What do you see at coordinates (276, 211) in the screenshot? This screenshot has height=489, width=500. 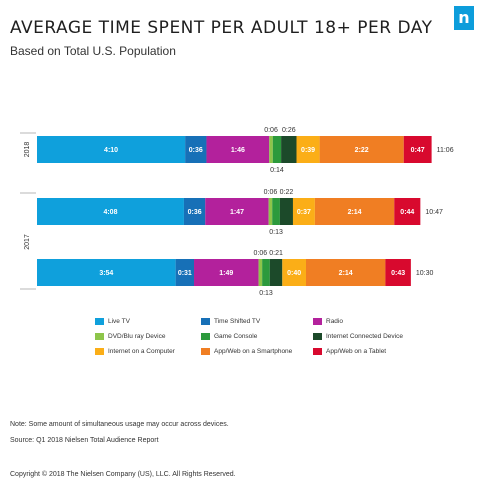 I see `bar-segment-game-console-2017-Q4` at bounding box center [276, 211].